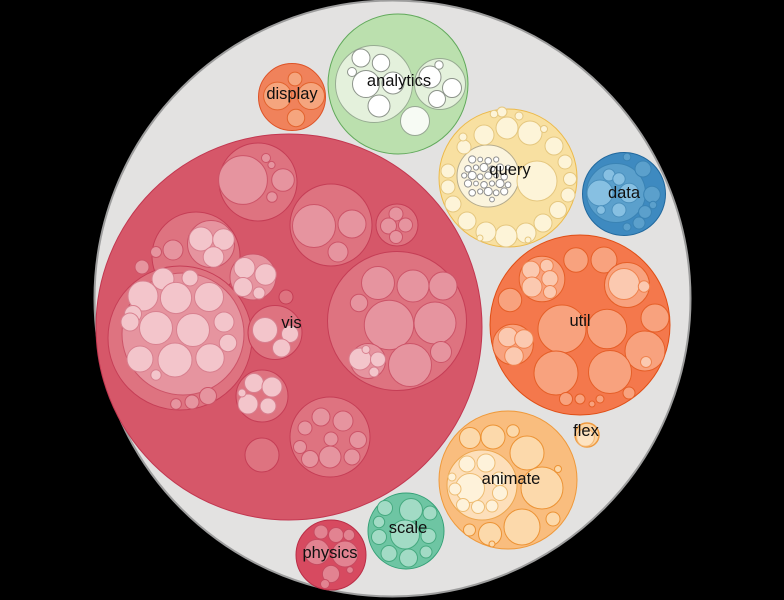 Image resolution: width=784 pixels, height=600 pixels. Describe the element at coordinates (408, 528) in the screenshot. I see `svg-text: scale` at that location.